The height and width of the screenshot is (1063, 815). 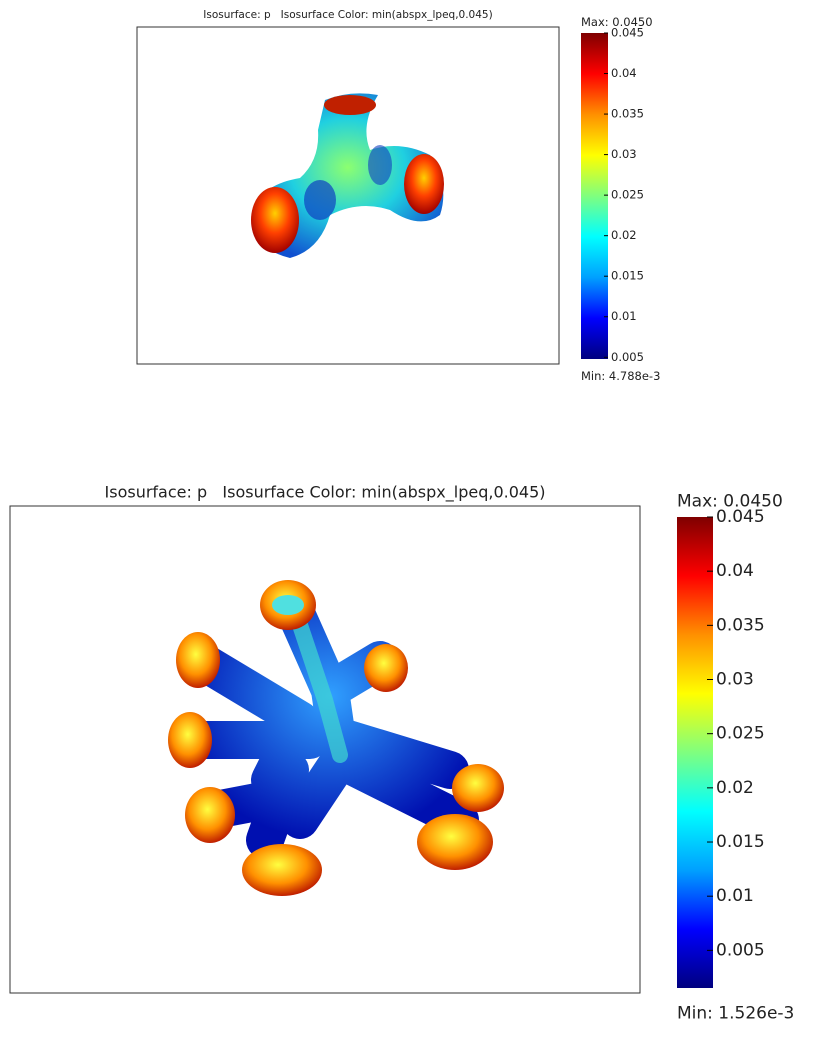 I want to click on isosurface-top, so click(x=347, y=175).